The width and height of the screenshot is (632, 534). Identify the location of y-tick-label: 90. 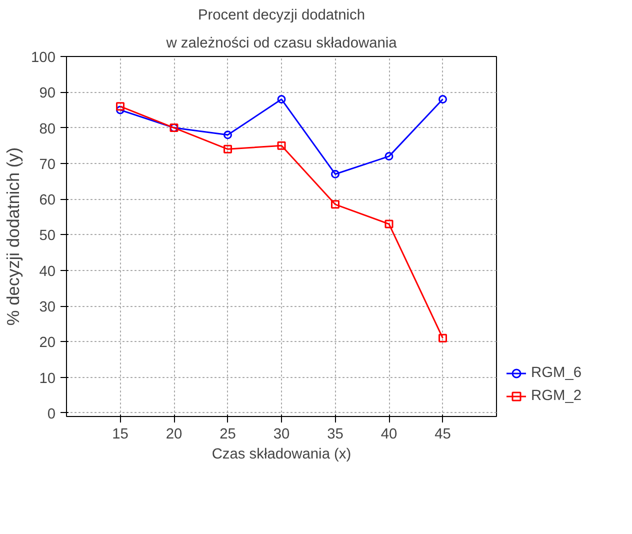
(47, 94).